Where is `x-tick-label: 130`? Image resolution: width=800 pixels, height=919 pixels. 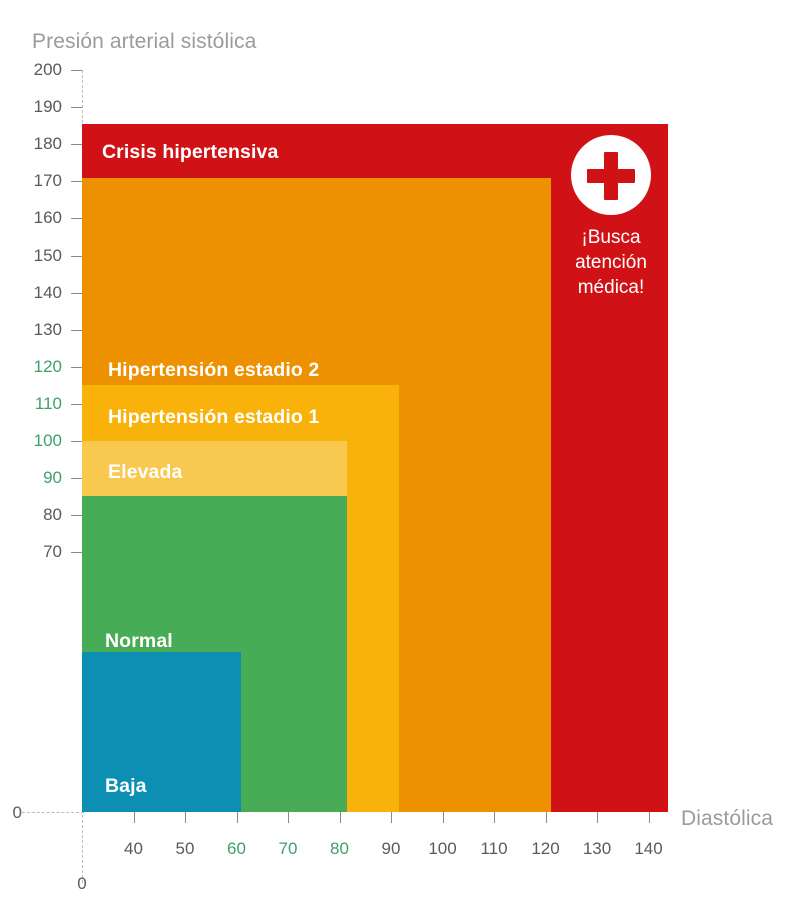 x-tick-label: 130 is located at coordinates (597, 848).